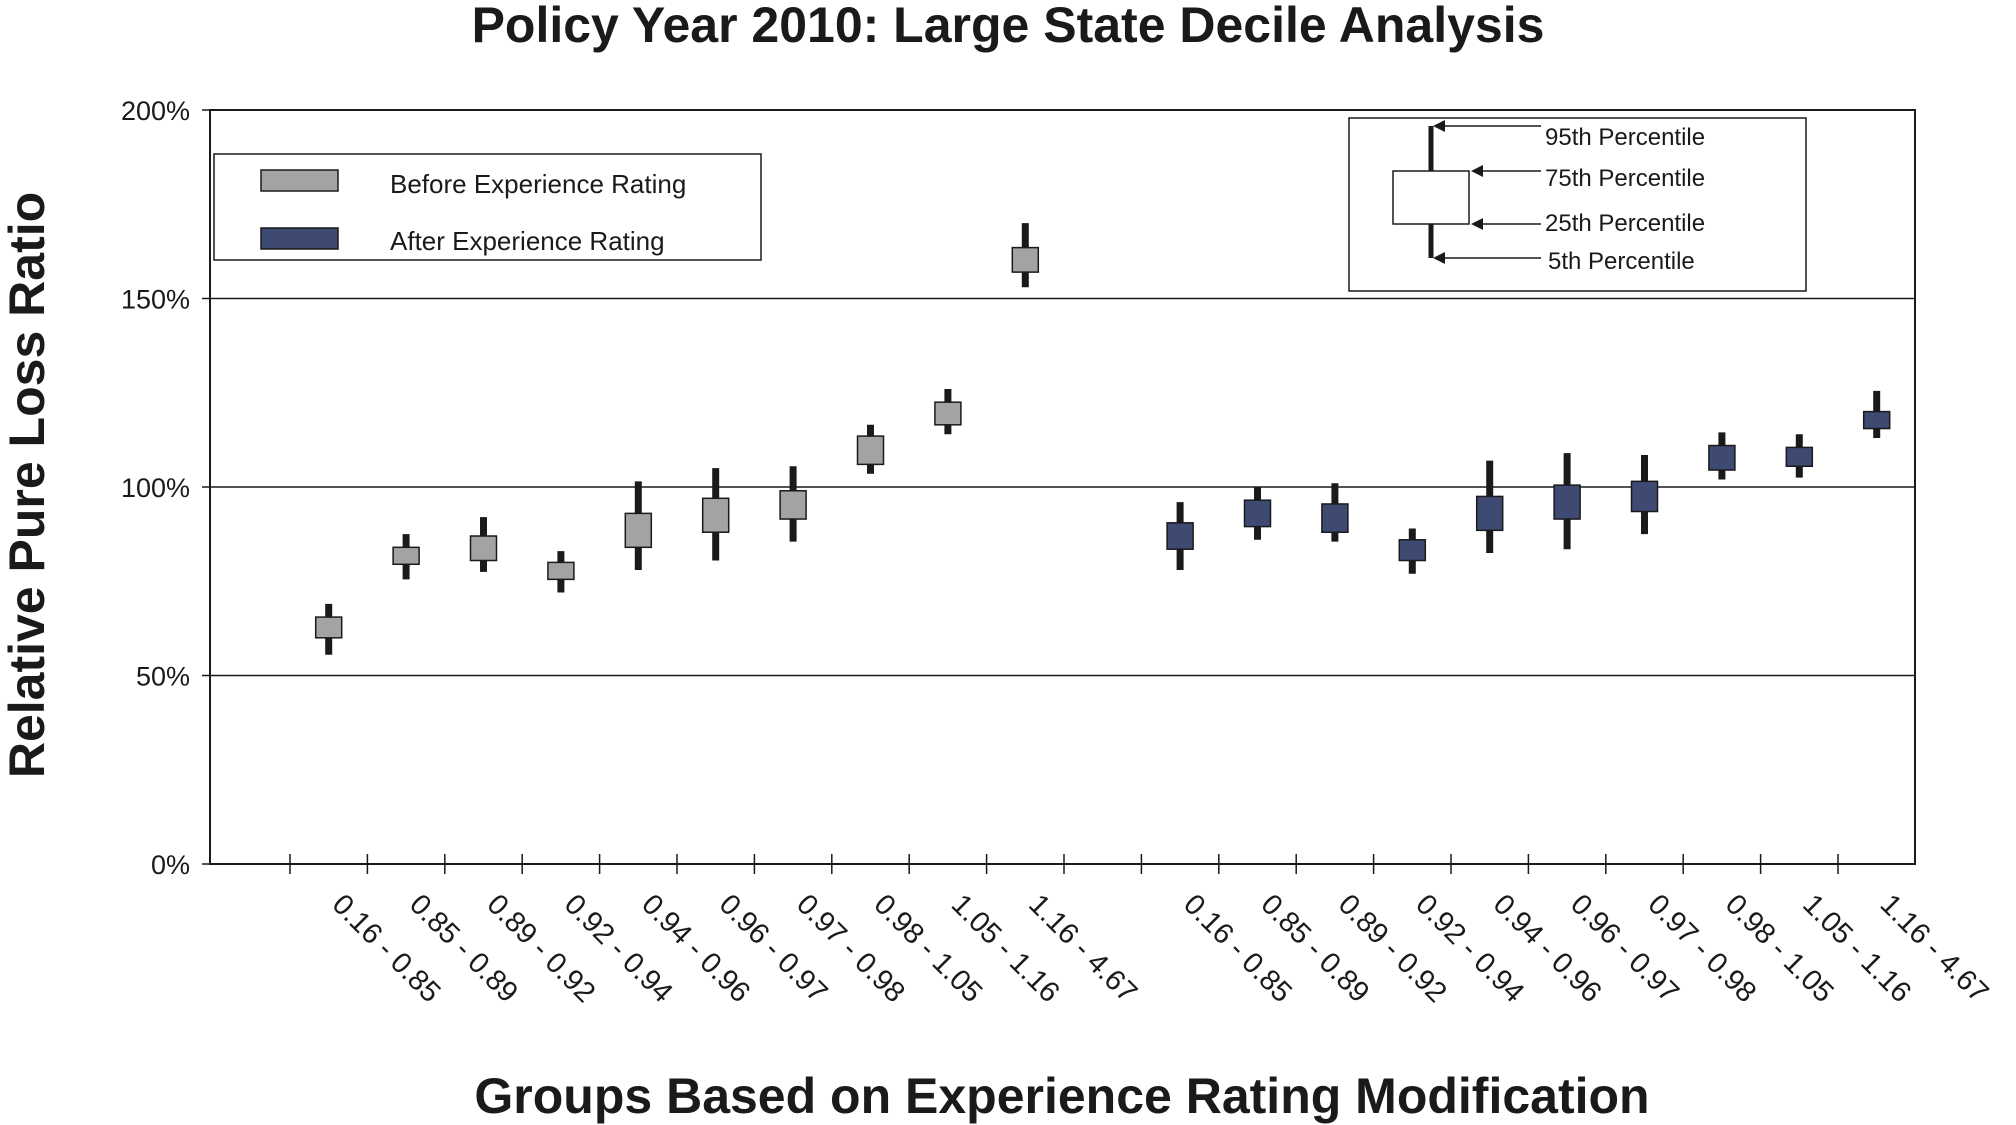 The height and width of the screenshot is (1125, 2016). Describe the element at coordinates (170, 865) in the screenshot. I see `y-tick-label: 0%` at that location.